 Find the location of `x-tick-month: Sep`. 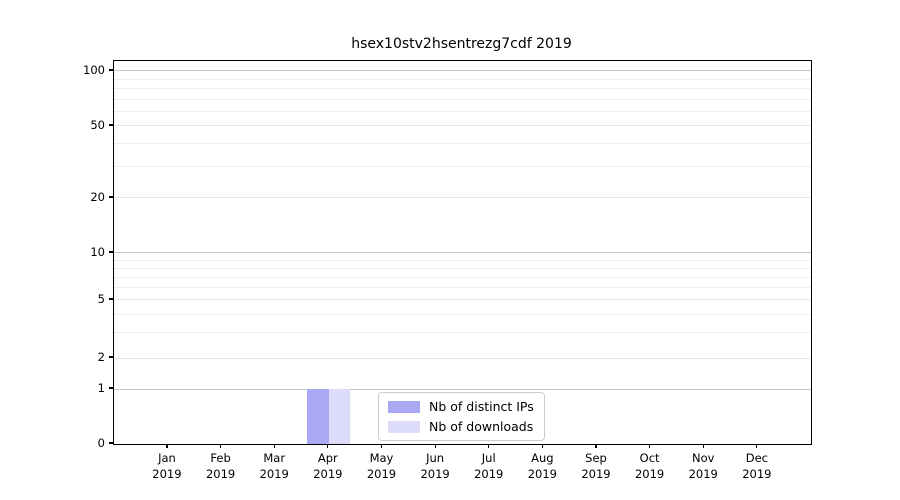

x-tick-month: Sep is located at coordinates (596, 458).